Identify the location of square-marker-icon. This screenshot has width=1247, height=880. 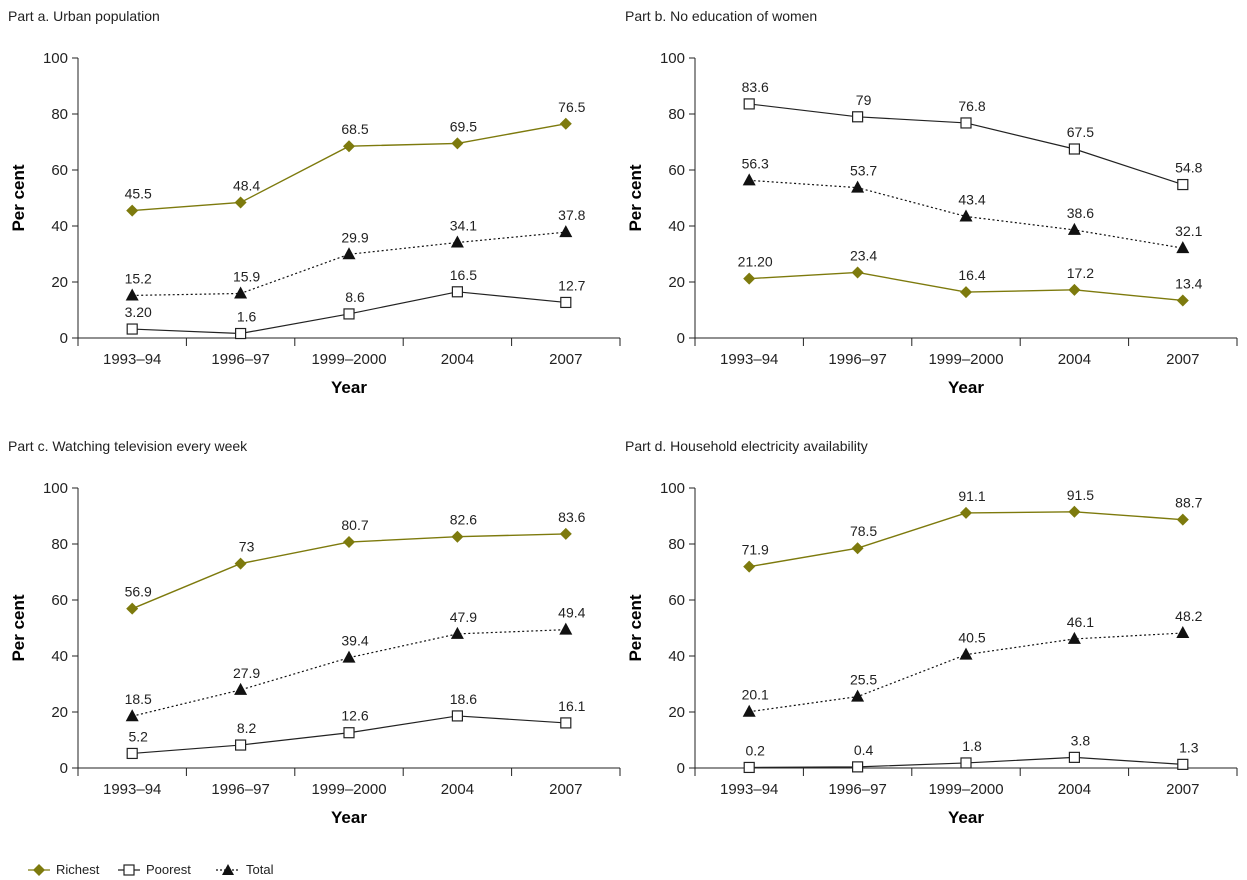
(129, 870).